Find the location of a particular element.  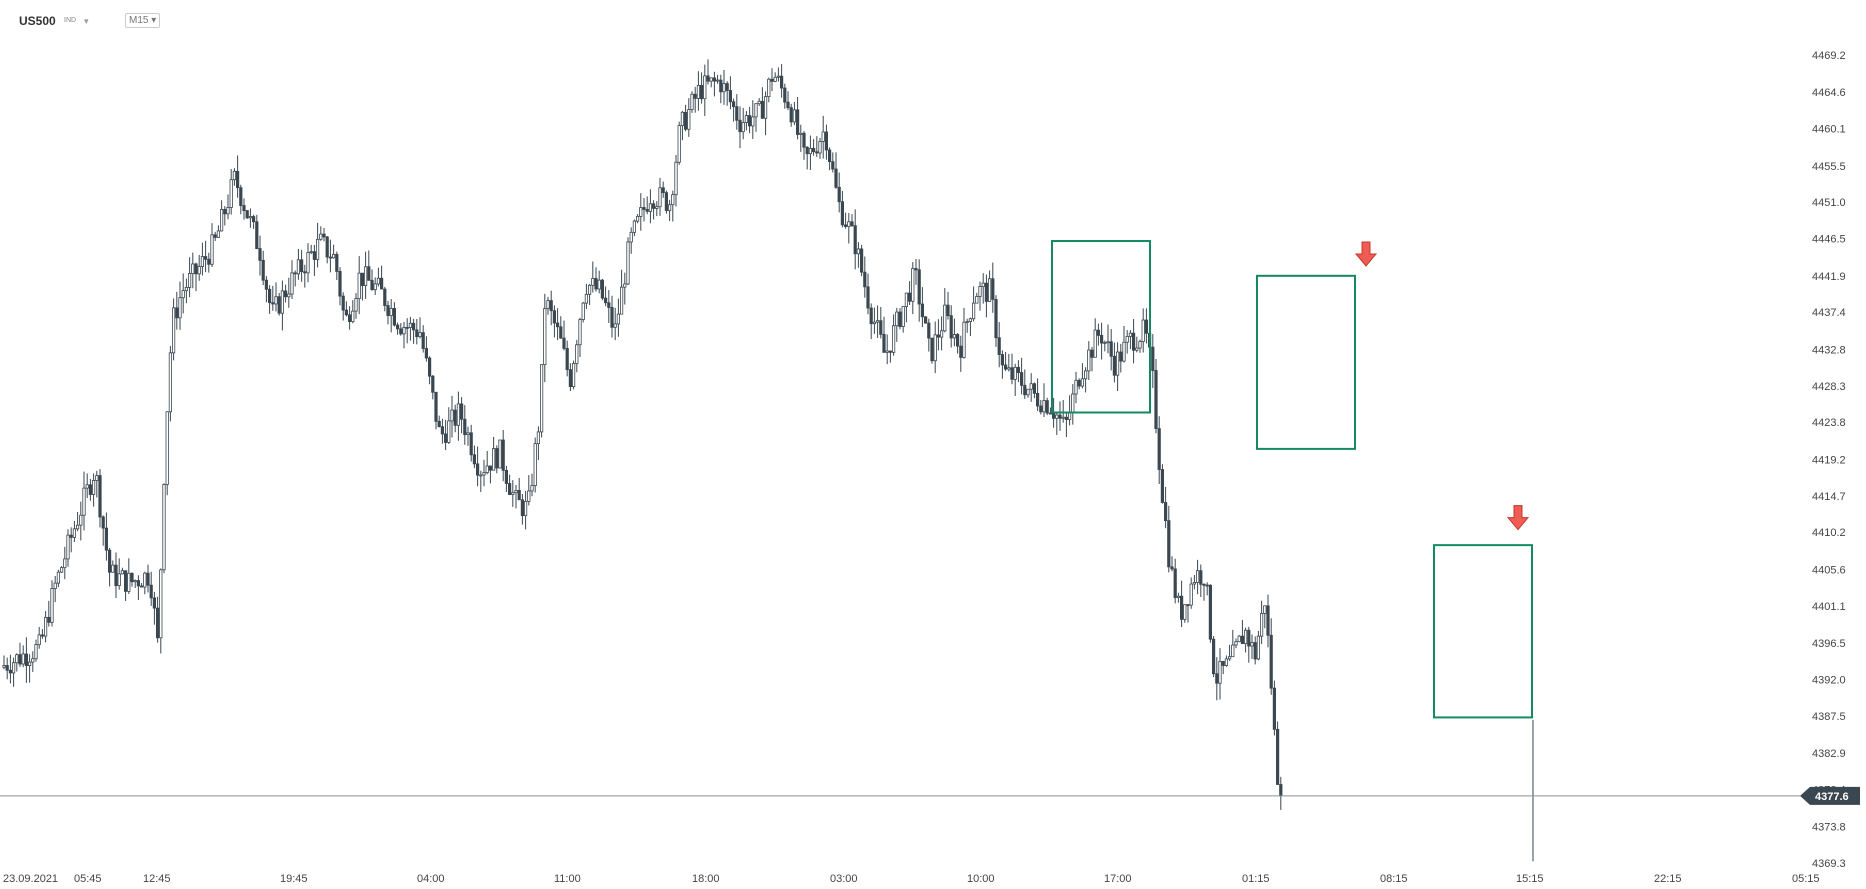

arrow-down-icon is located at coordinates (1518, 518).